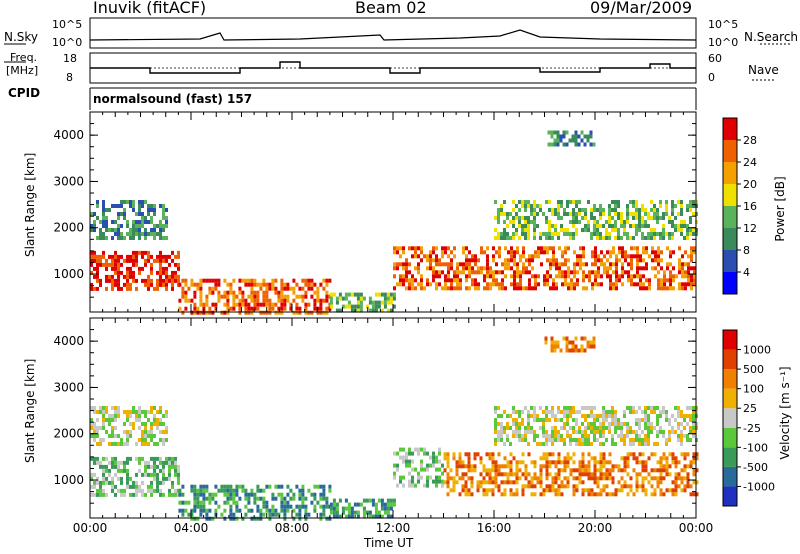 The height and width of the screenshot is (554, 800). What do you see at coordinates (771, 37) in the screenshot?
I see `nsearch-label: N.Search` at bounding box center [771, 37].